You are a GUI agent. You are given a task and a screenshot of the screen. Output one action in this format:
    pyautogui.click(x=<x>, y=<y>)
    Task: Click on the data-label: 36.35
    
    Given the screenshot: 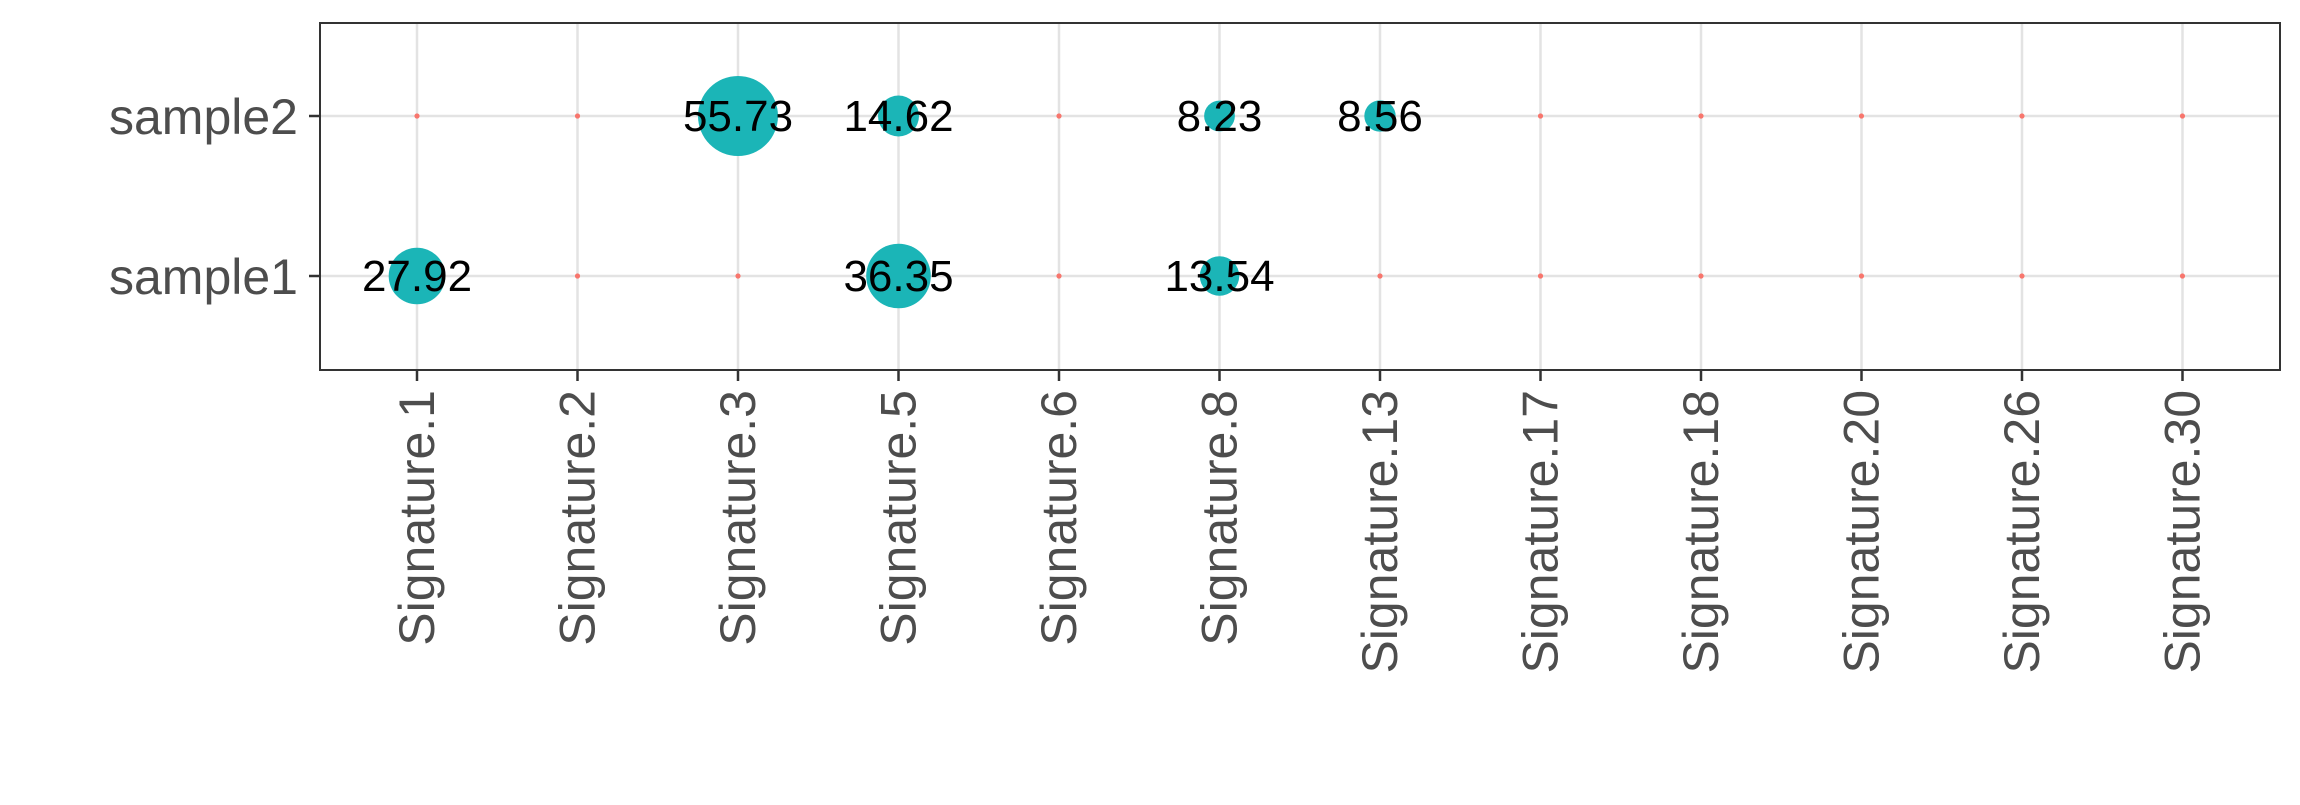 What is the action you would take?
    pyautogui.click(x=898, y=276)
    